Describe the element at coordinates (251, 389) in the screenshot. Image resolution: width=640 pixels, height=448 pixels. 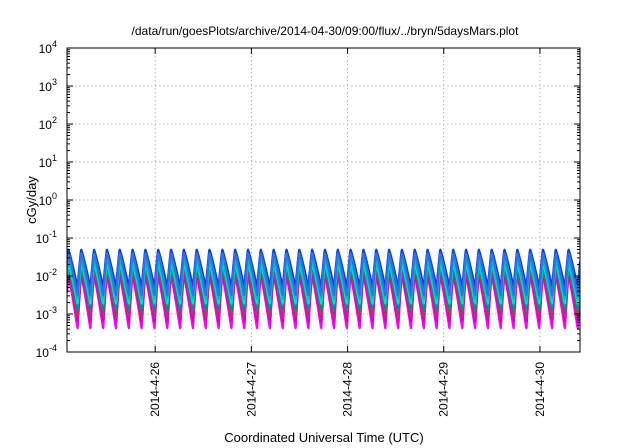
I see `x-tick-label: 2014-4-27` at that location.